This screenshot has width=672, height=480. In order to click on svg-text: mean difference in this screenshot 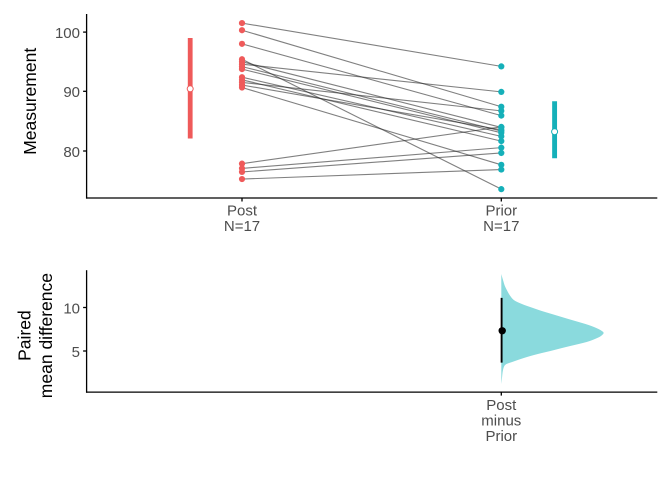, I will do `click(46, 335)`.